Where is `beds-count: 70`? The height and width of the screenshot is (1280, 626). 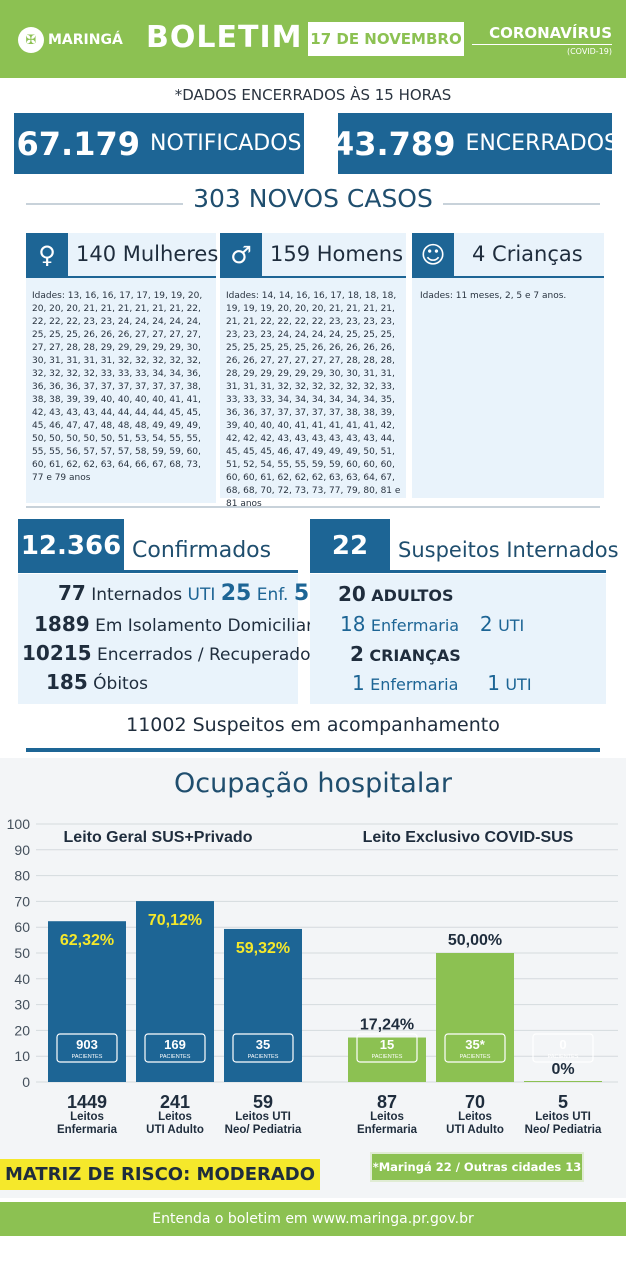
beds-count: 70 is located at coordinates (475, 1102).